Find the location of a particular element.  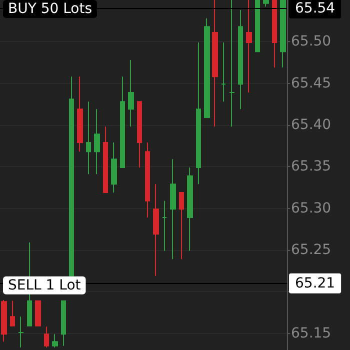

y-tick-label: 65.45 is located at coordinates (311, 83).